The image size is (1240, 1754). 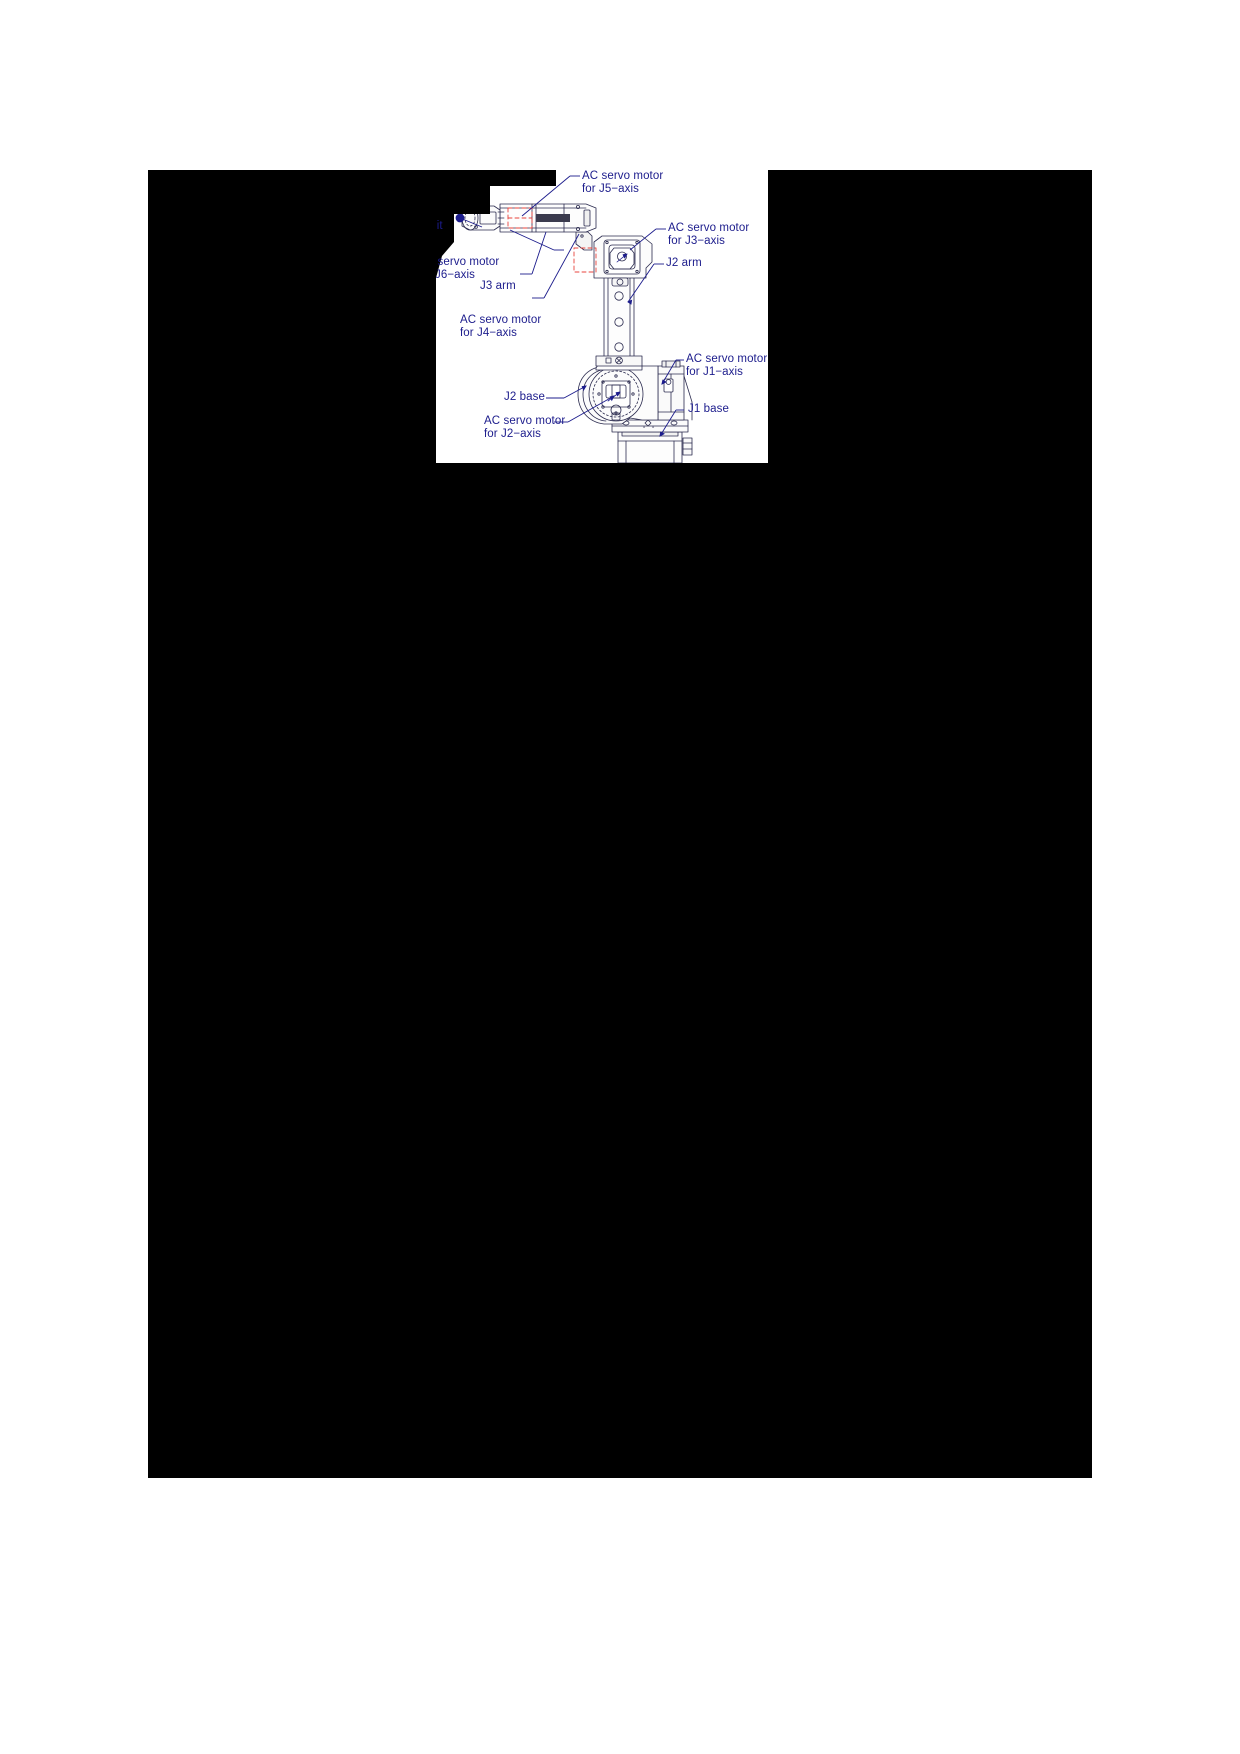 What do you see at coordinates (525, 421) in the screenshot?
I see `label-motor-j2-line1: AC servo motor` at bounding box center [525, 421].